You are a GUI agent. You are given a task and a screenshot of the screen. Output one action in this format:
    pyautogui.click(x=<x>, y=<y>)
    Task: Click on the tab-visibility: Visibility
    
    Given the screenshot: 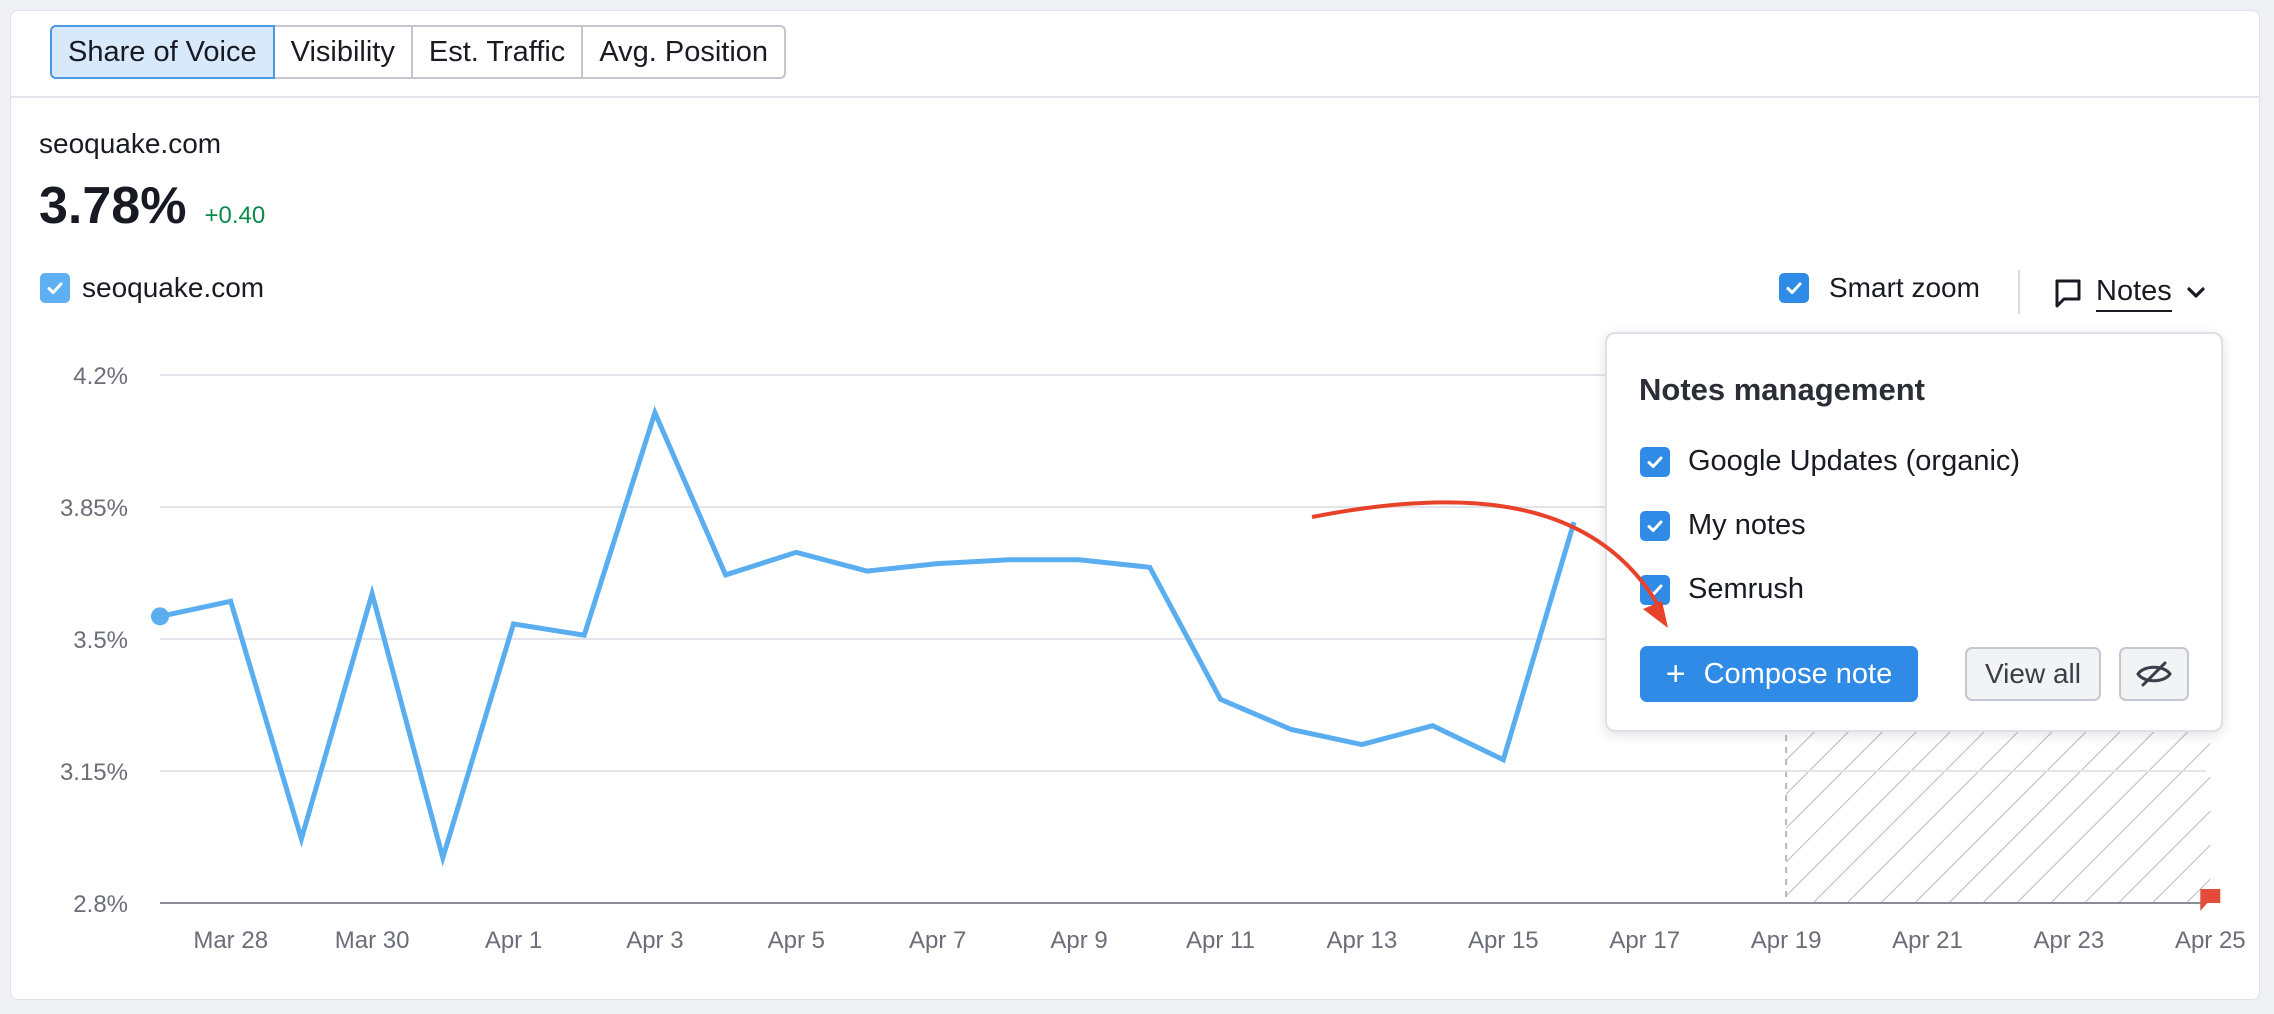 What is the action you would take?
    pyautogui.click(x=343, y=52)
    